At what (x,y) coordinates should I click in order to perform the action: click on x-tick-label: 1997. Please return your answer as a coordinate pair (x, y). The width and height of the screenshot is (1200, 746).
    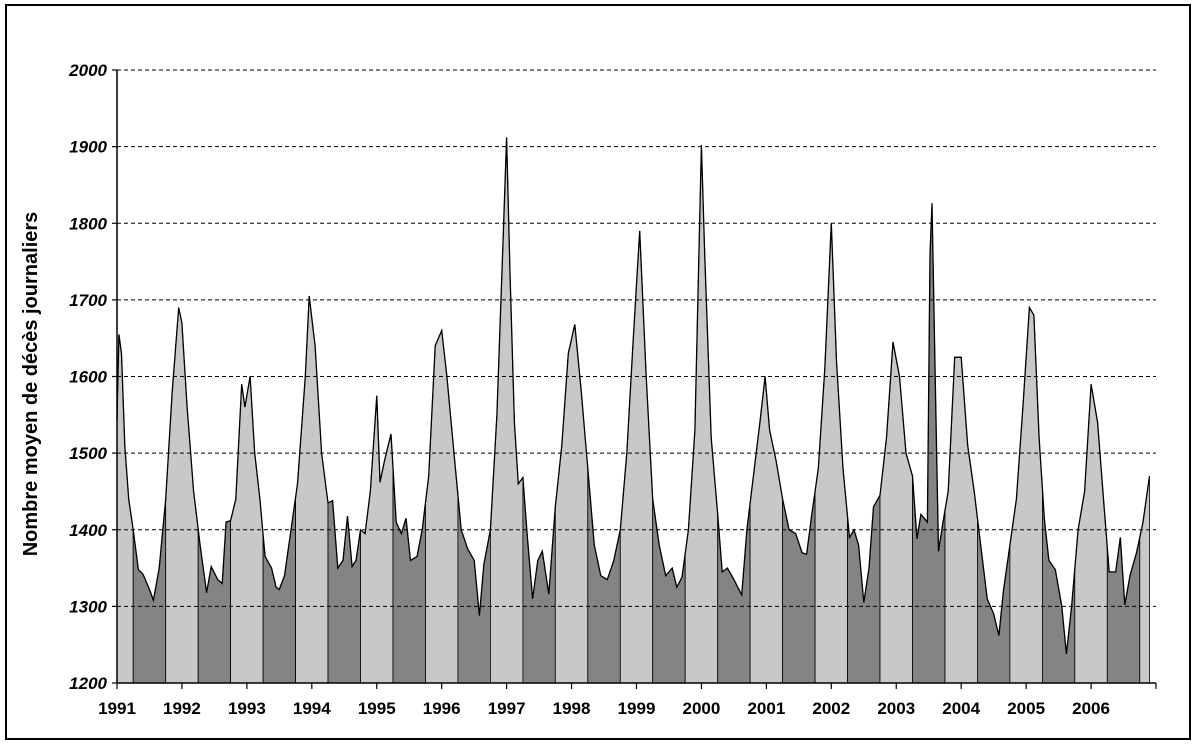
    Looking at the image, I should click on (507, 708).